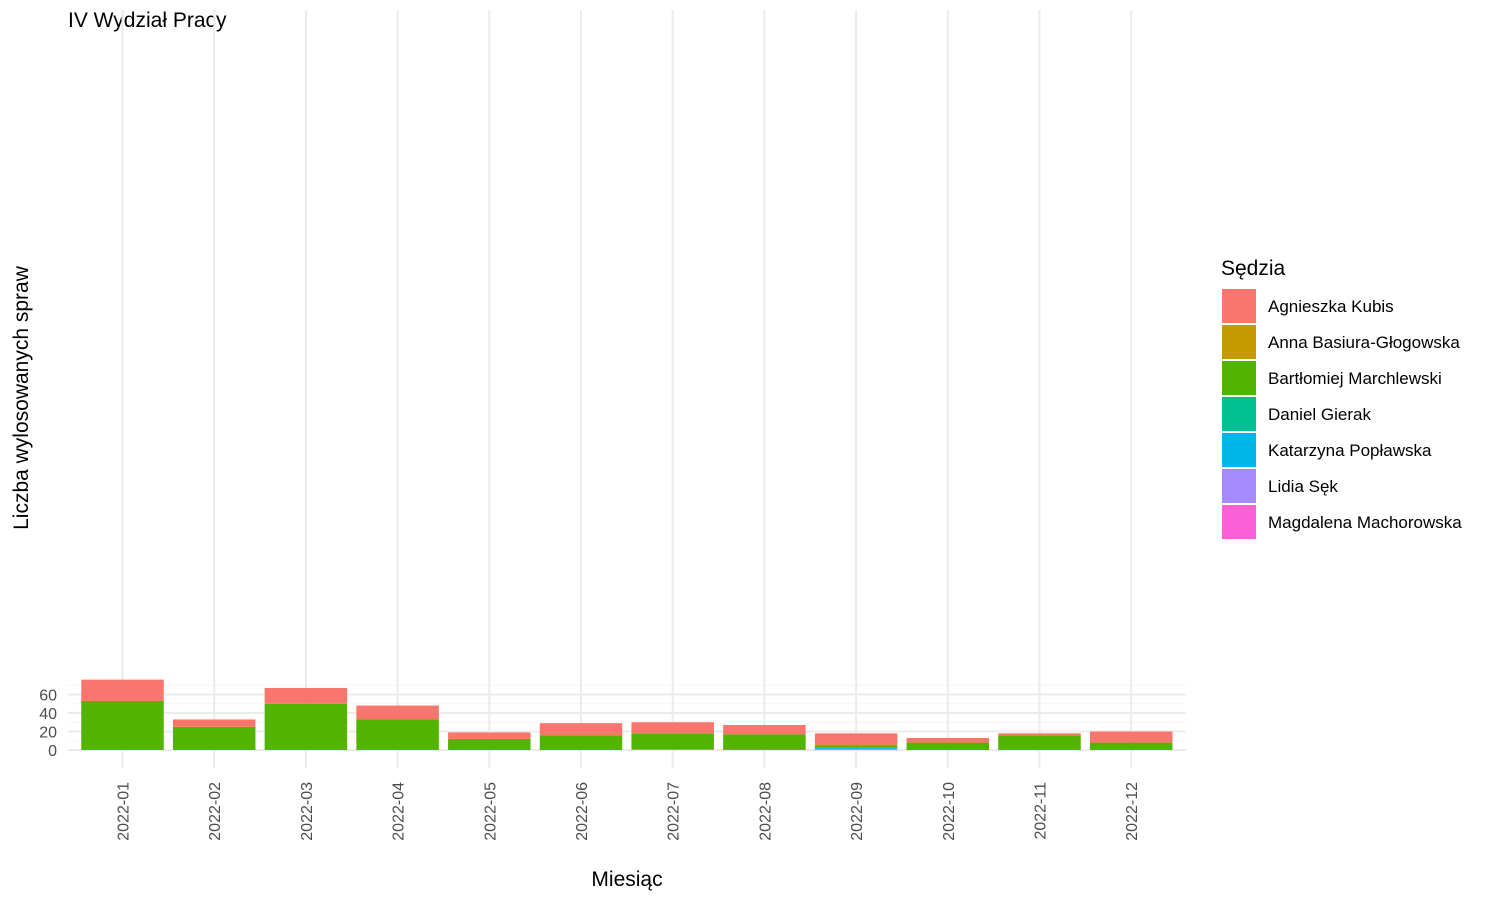  I want to click on bar-2022-09-agnieszka-kubis, so click(856, 739).